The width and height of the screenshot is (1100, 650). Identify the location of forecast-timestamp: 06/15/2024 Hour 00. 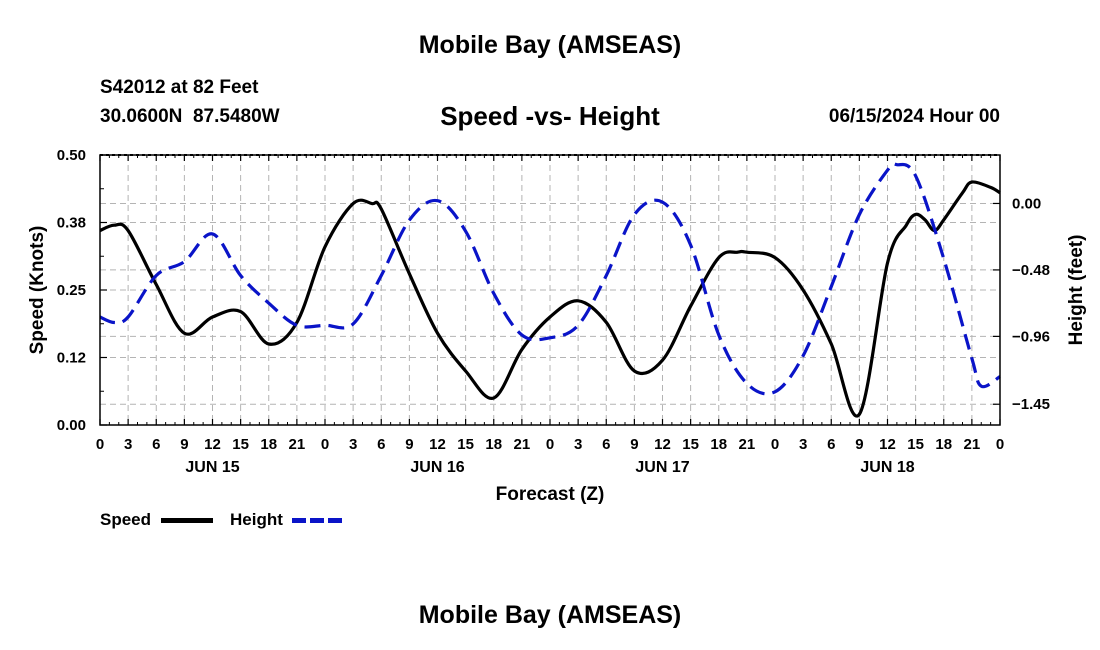
(914, 116).